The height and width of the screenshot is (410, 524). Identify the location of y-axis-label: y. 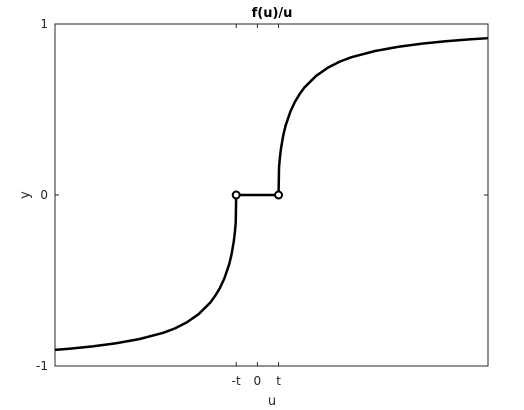
(25, 195).